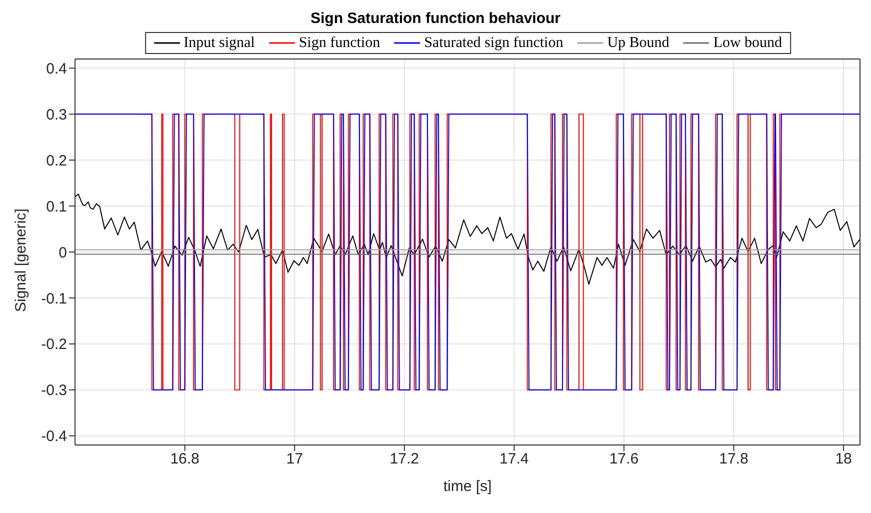 The image size is (871, 513). What do you see at coordinates (467, 486) in the screenshot?
I see `x-axis-title: time [s]` at bounding box center [467, 486].